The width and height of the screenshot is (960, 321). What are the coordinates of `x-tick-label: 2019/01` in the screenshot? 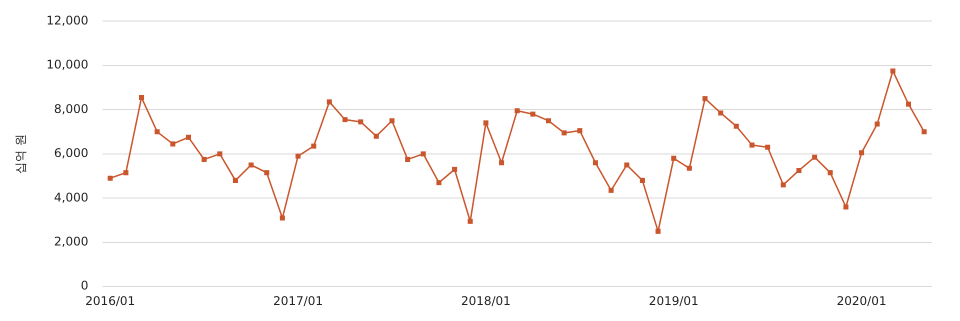 It's located at (673, 301).